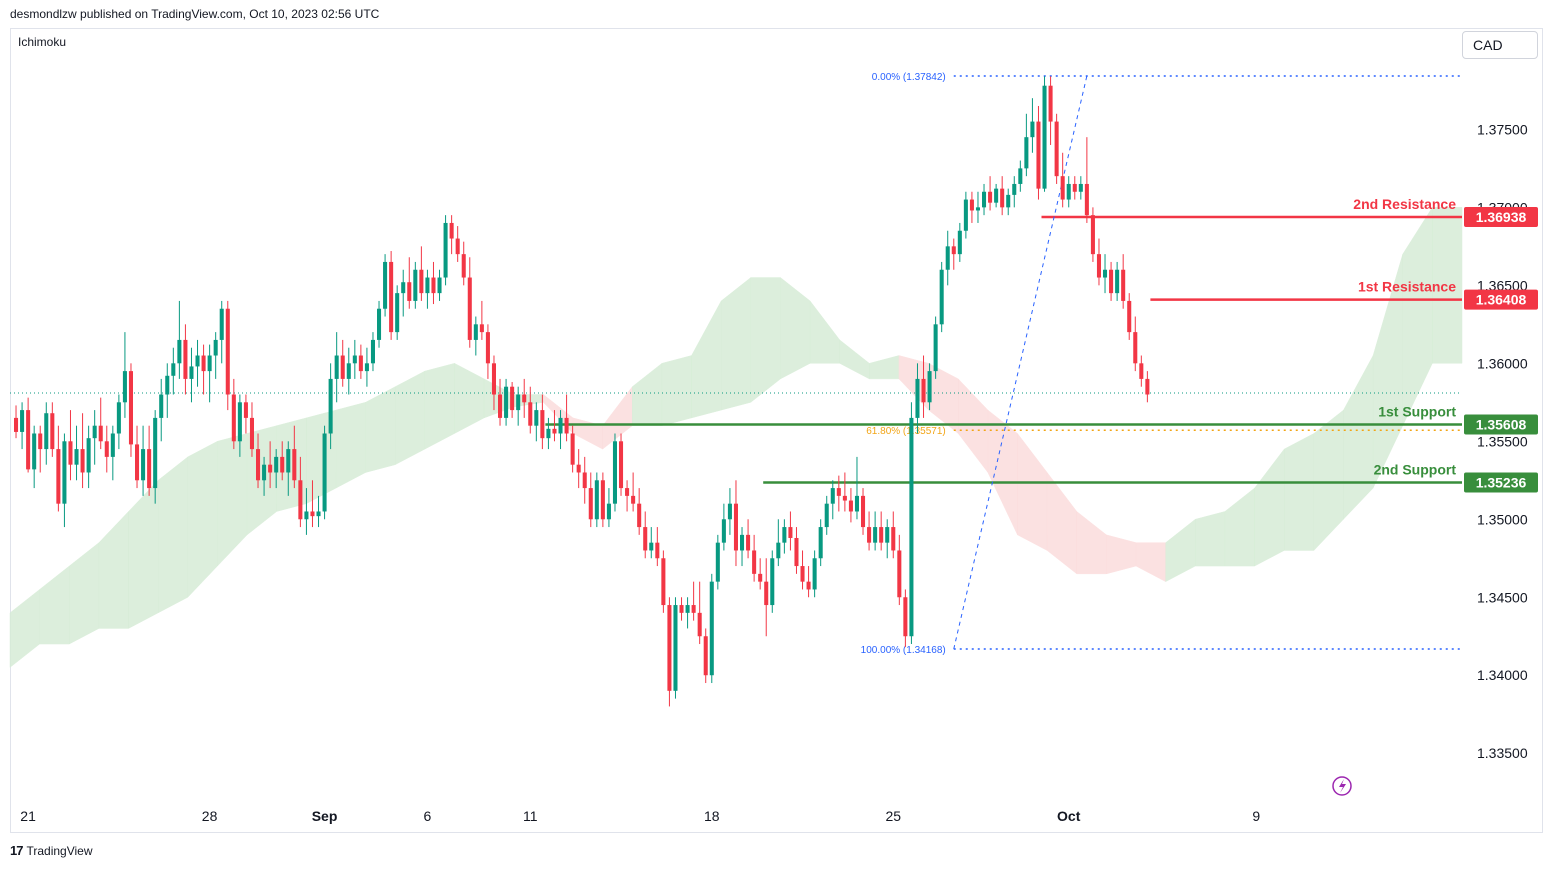 Image resolution: width=1553 pixels, height=869 pixels. What do you see at coordinates (1500, 45) in the screenshot?
I see `currency-selector: CAD` at bounding box center [1500, 45].